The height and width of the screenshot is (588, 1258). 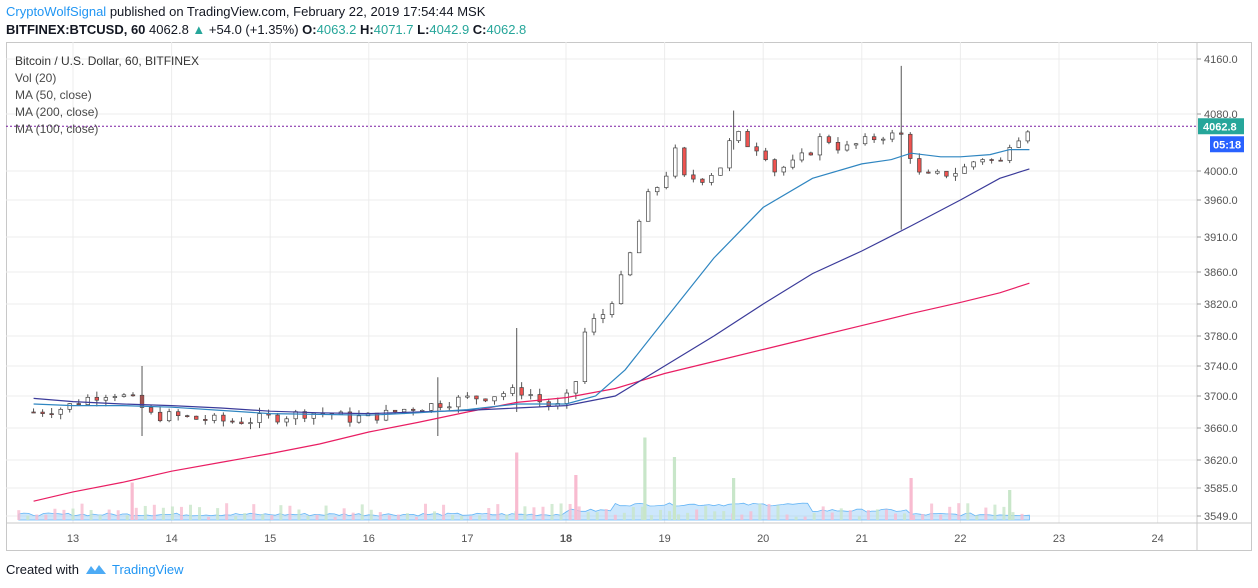 What do you see at coordinates (171, 539) in the screenshot?
I see `x-tick-label: 14` at bounding box center [171, 539].